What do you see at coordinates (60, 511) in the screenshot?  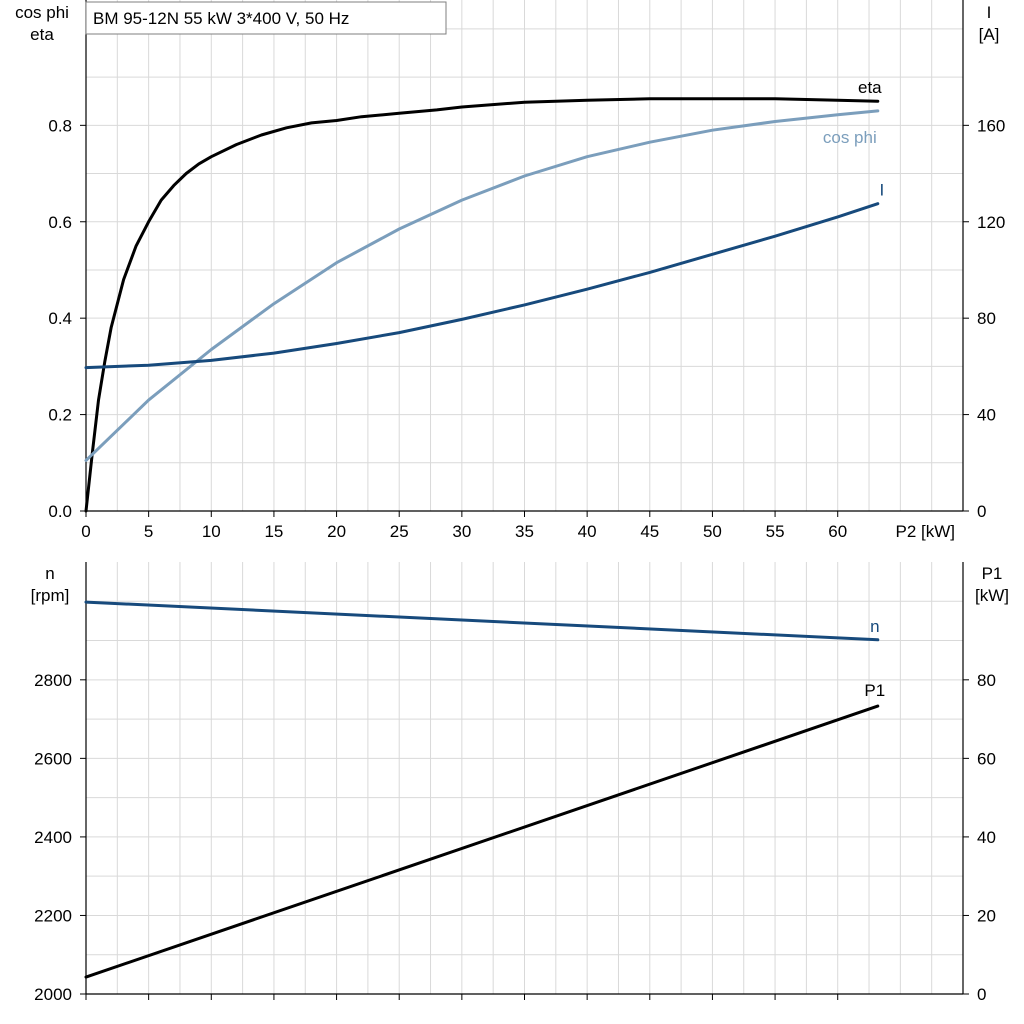 I see `y-tick-label-left: 0.0` at bounding box center [60, 511].